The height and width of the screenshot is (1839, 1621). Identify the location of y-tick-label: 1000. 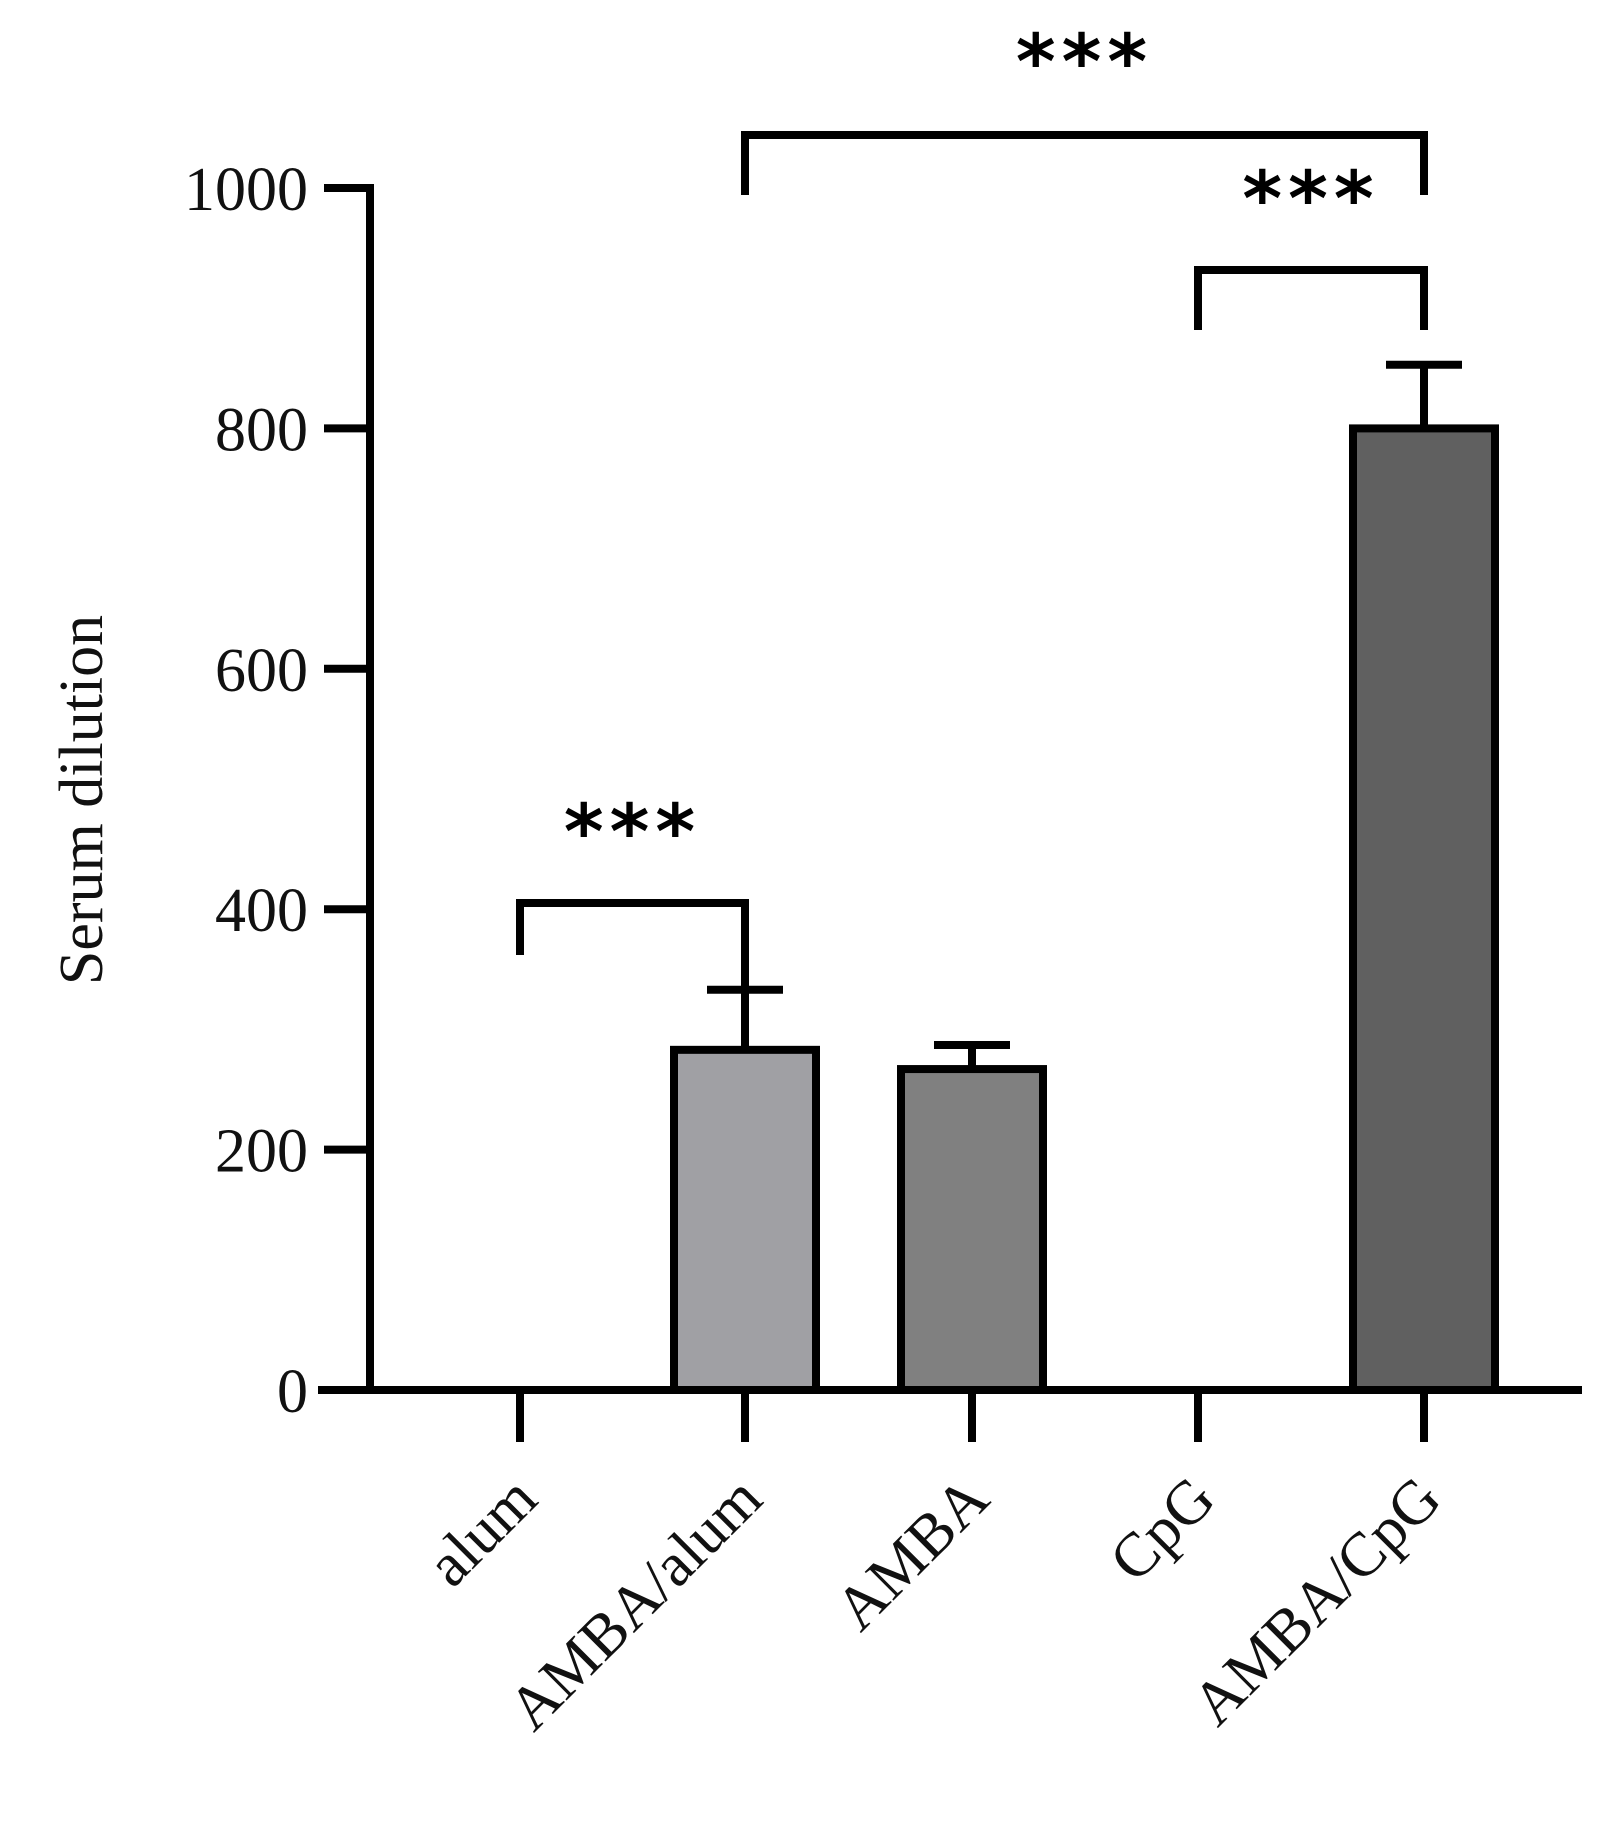
(246, 190).